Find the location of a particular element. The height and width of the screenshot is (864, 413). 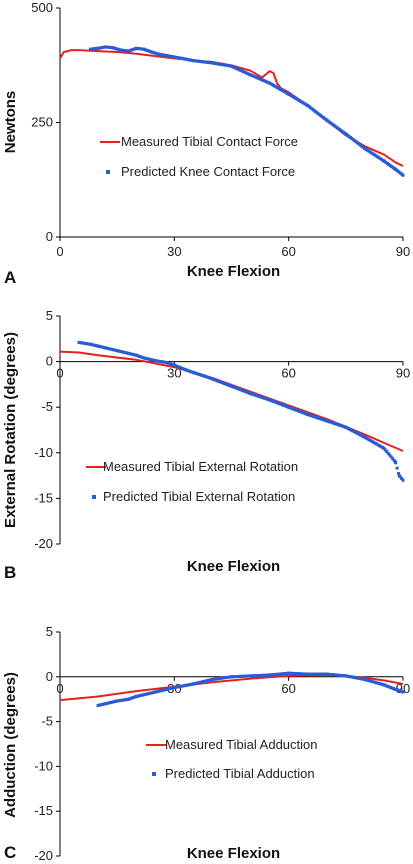

panel-label: C is located at coordinates (10, 852).